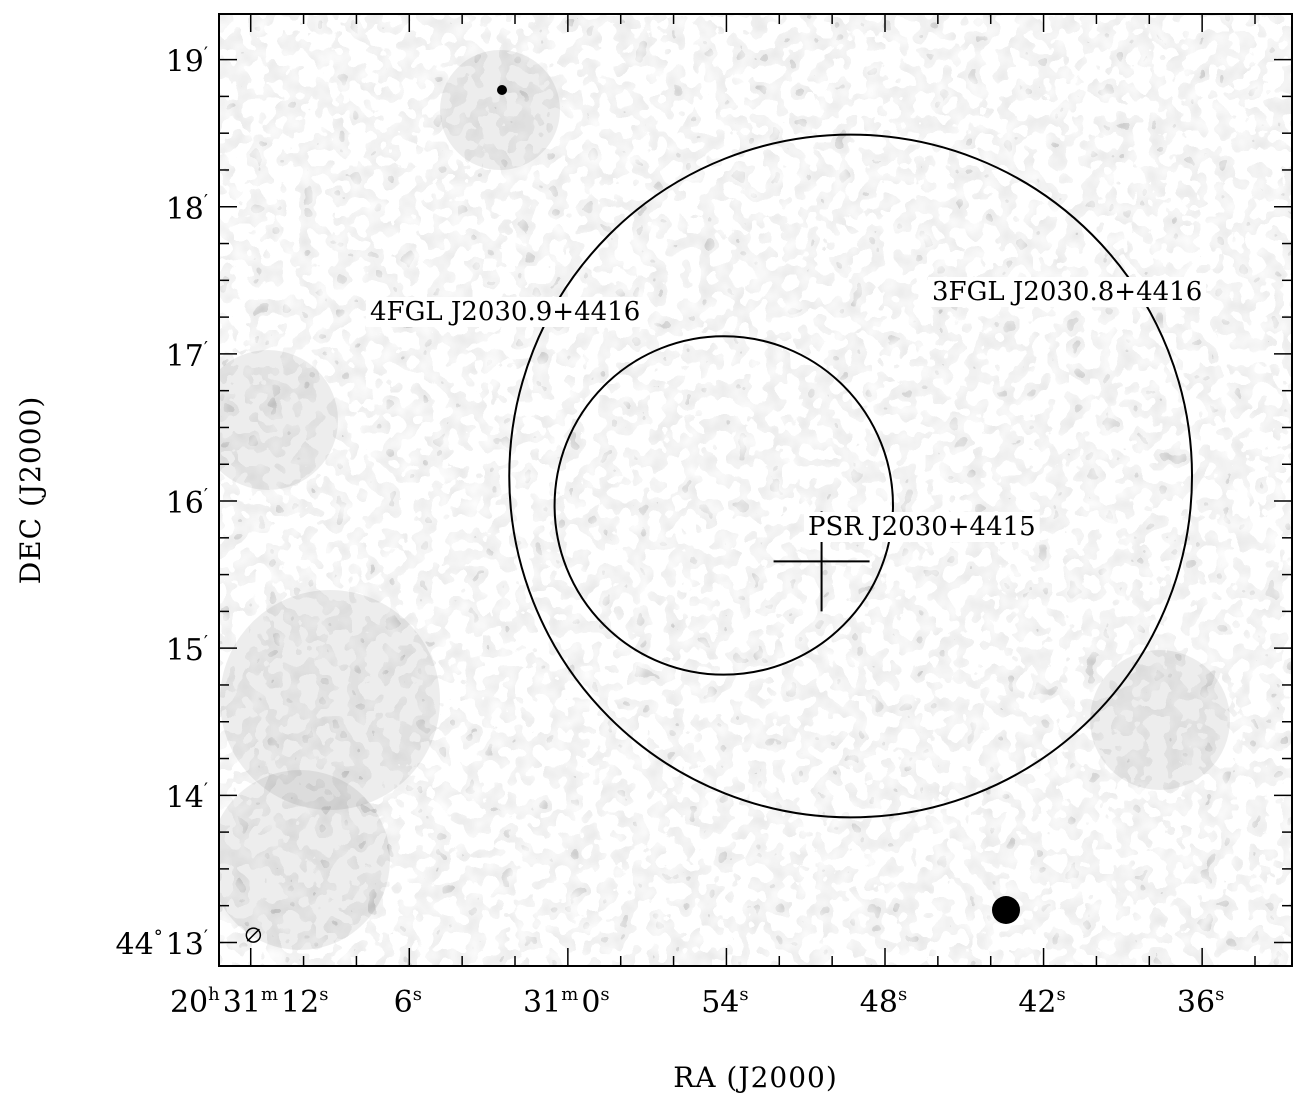 The image size is (1306, 1098). Describe the element at coordinates (188, 650) in the screenshot. I see `y-tick-label: 15′` at that location.